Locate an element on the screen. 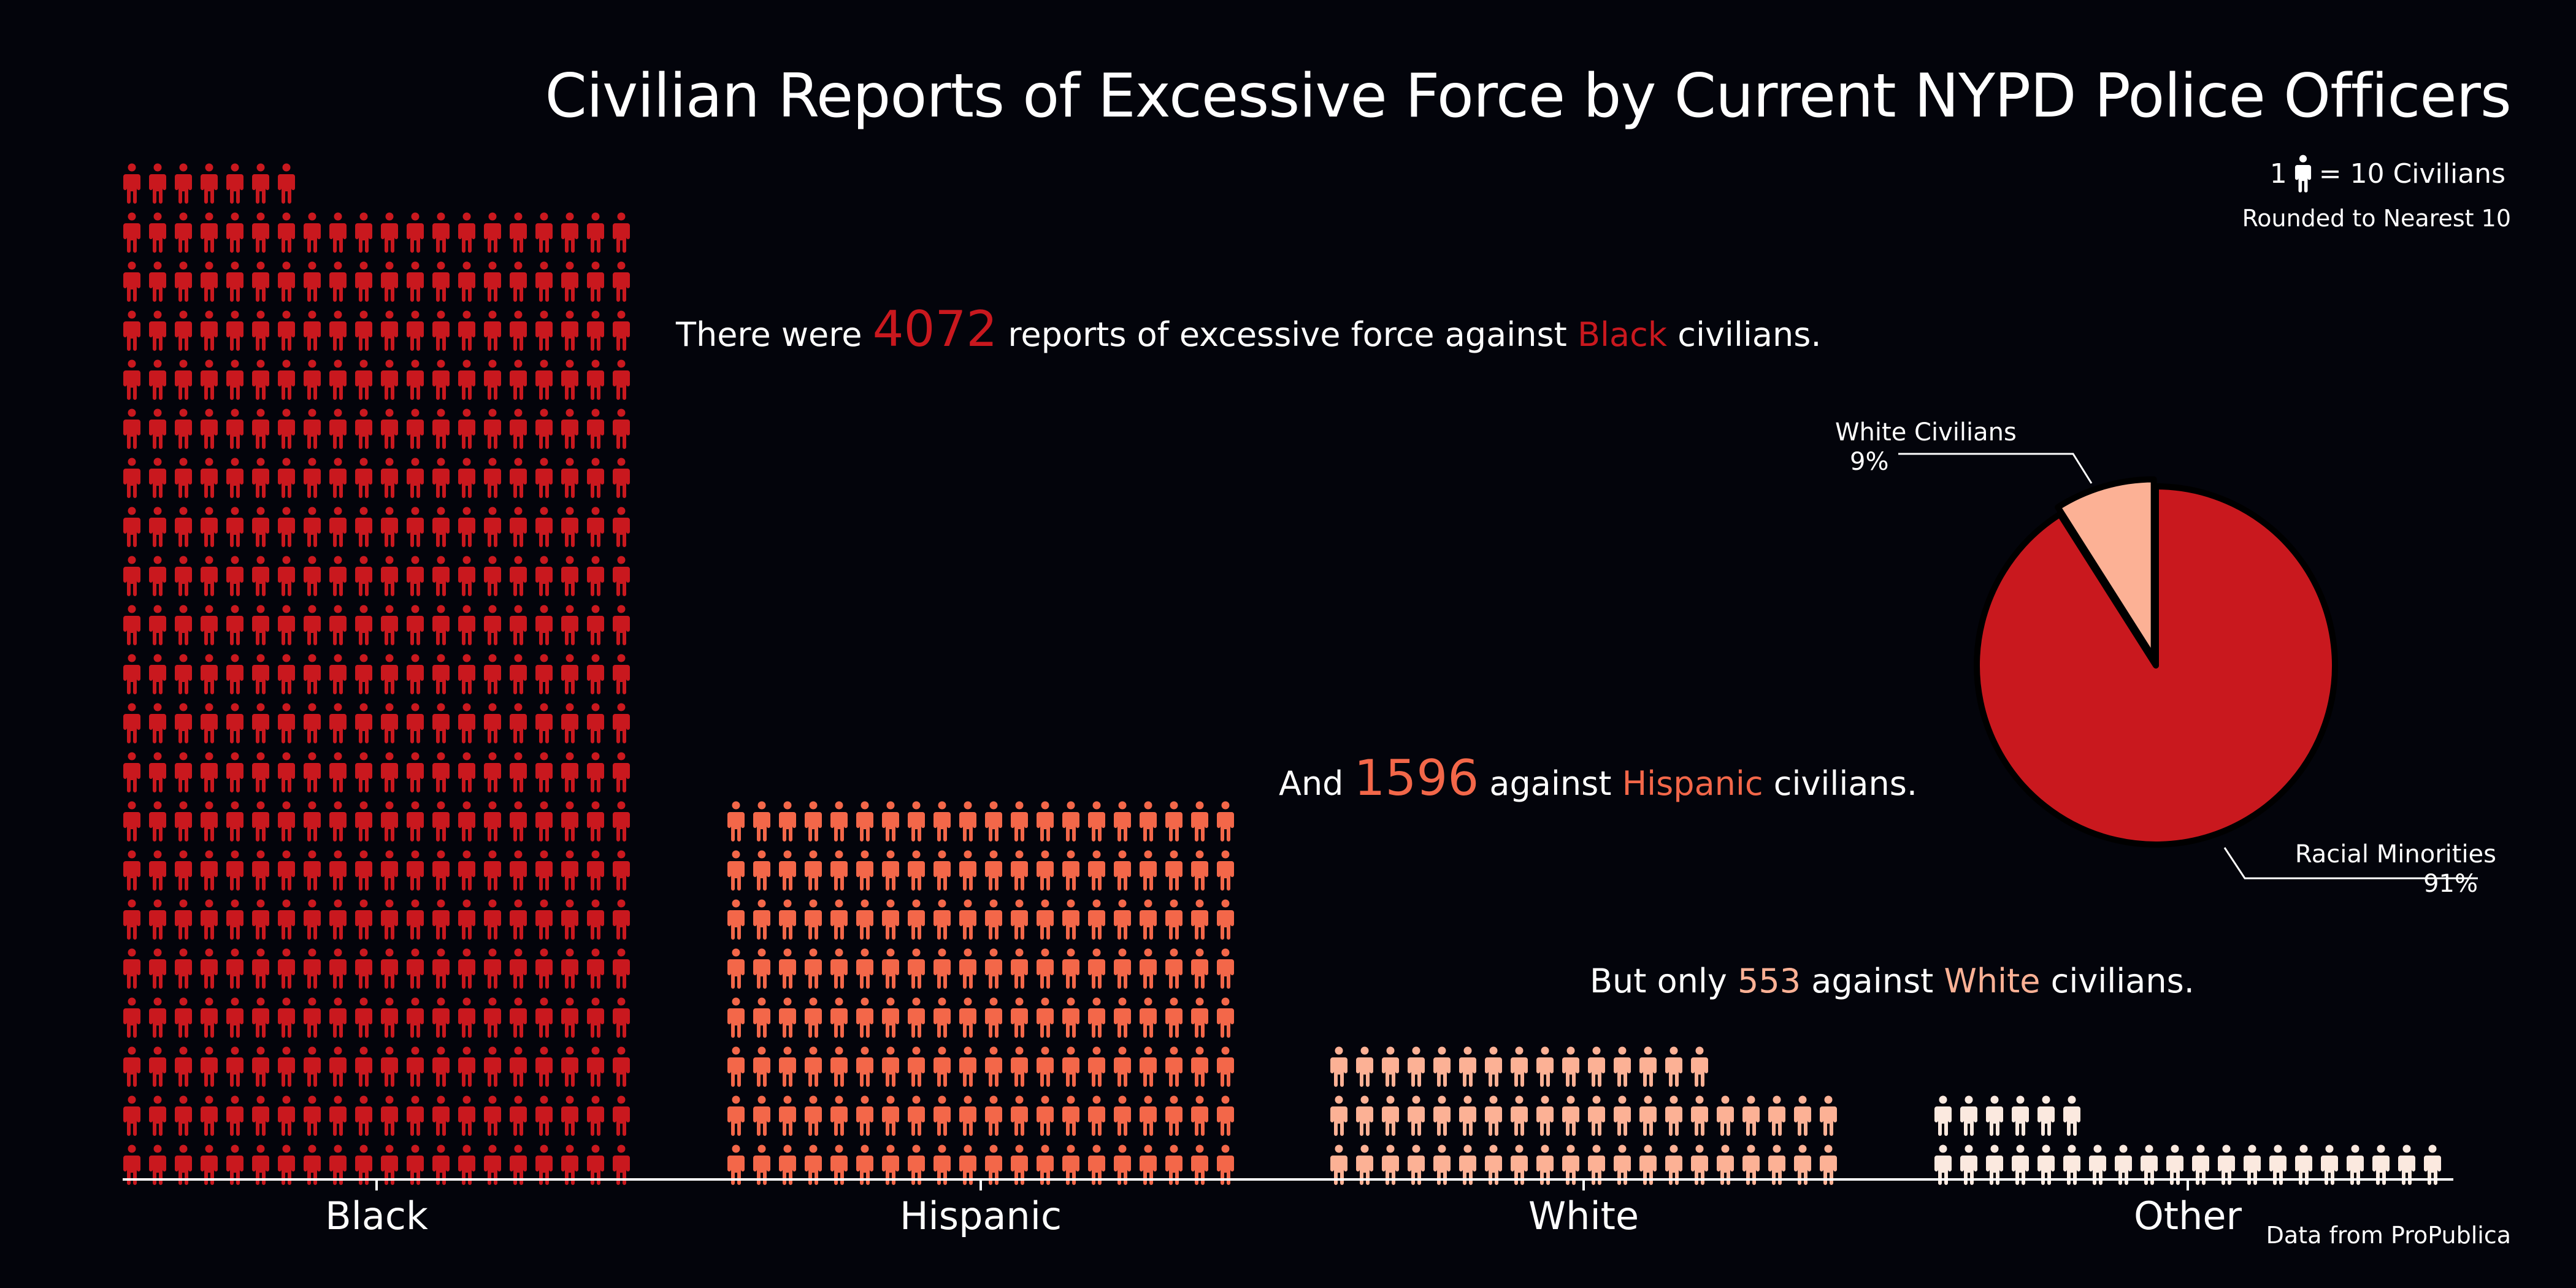  x-tick-label: White is located at coordinates (1583, 1216).